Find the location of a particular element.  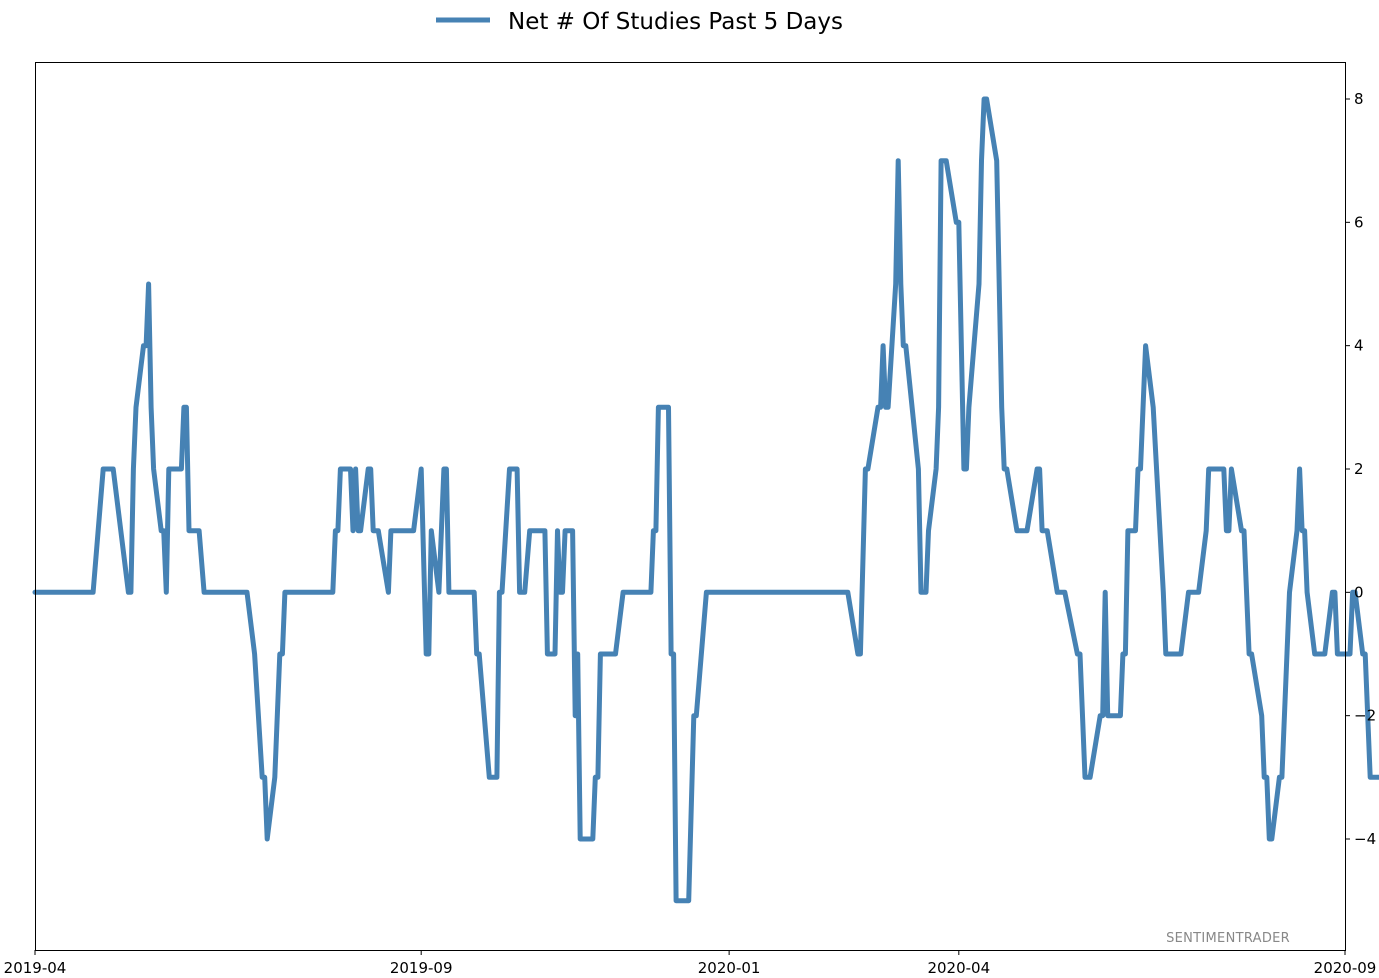

watermark: SENTIMENTRADER is located at coordinates (1228, 938).